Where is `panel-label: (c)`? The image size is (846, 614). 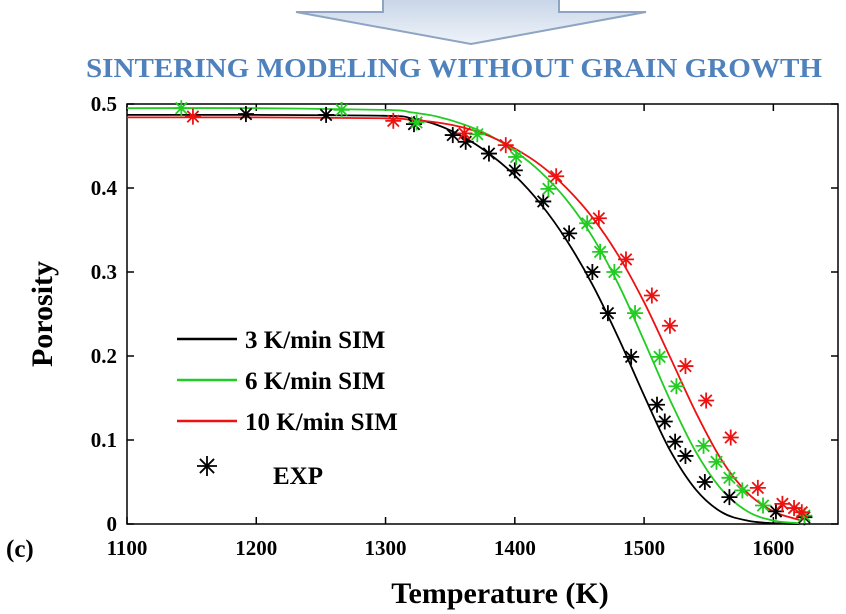
panel-label: (c) is located at coordinates (20, 549).